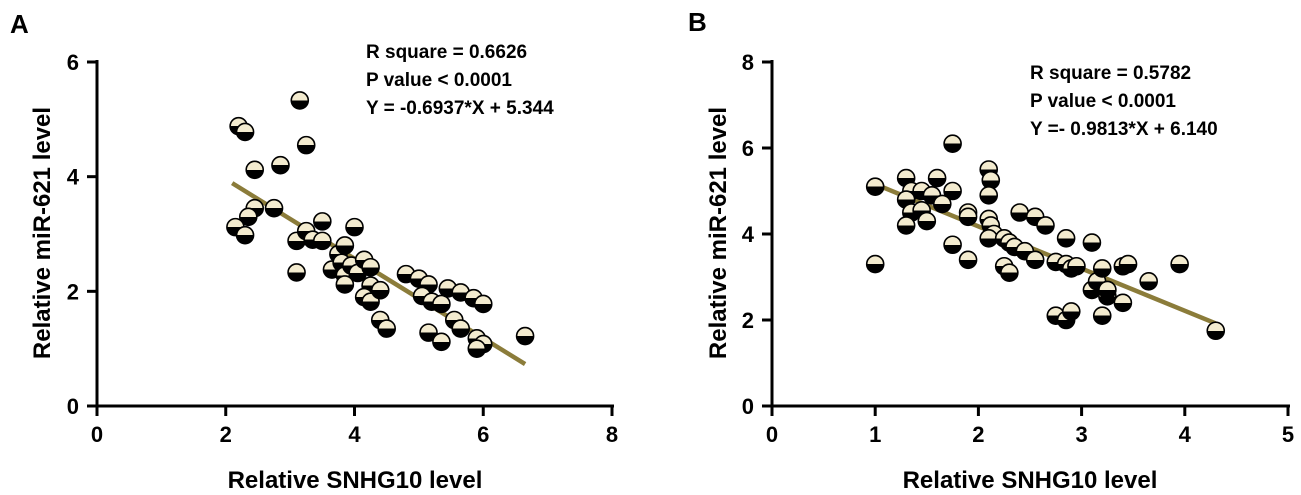 This screenshot has width=1301, height=495. Describe the element at coordinates (82, 234) in the screenshot. I see `panel-a-y-ticks: 0 2 4 6` at that location.